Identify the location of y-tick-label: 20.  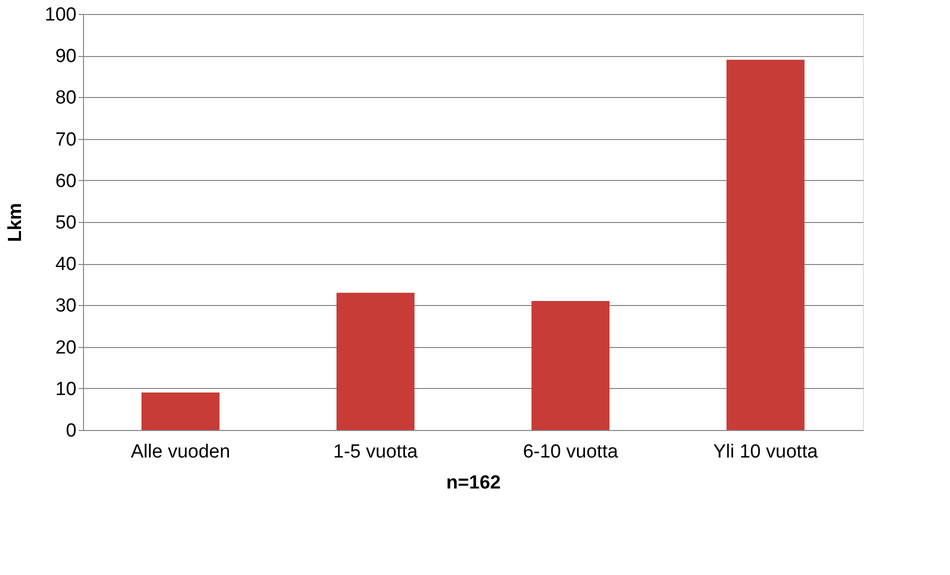
(65, 347).